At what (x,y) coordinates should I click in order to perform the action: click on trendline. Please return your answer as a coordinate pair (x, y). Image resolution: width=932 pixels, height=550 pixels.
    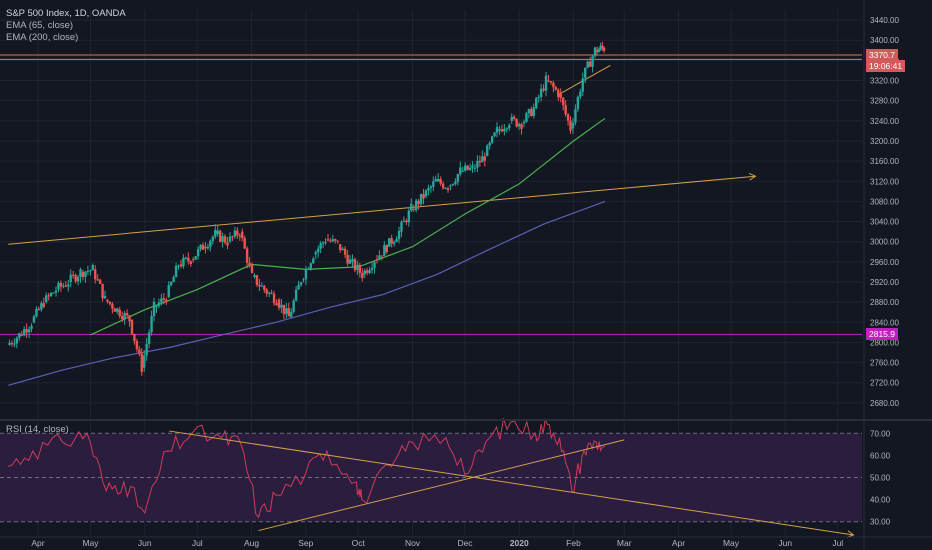
    Looking at the image, I should click on (382, 210).